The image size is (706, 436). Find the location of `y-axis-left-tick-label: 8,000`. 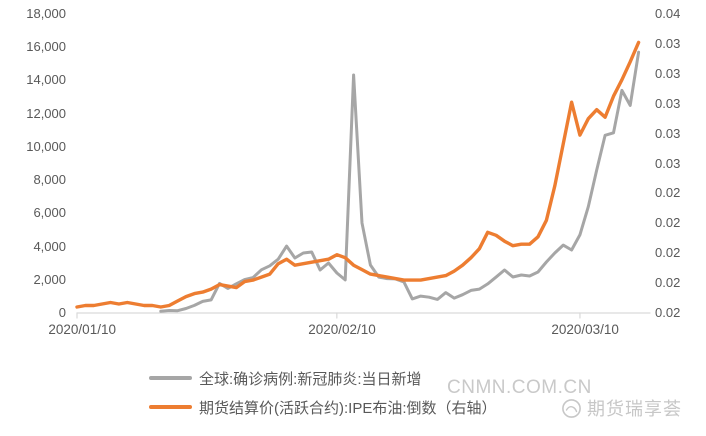

y-axis-left-tick-label: 8,000 is located at coordinates (49, 180).